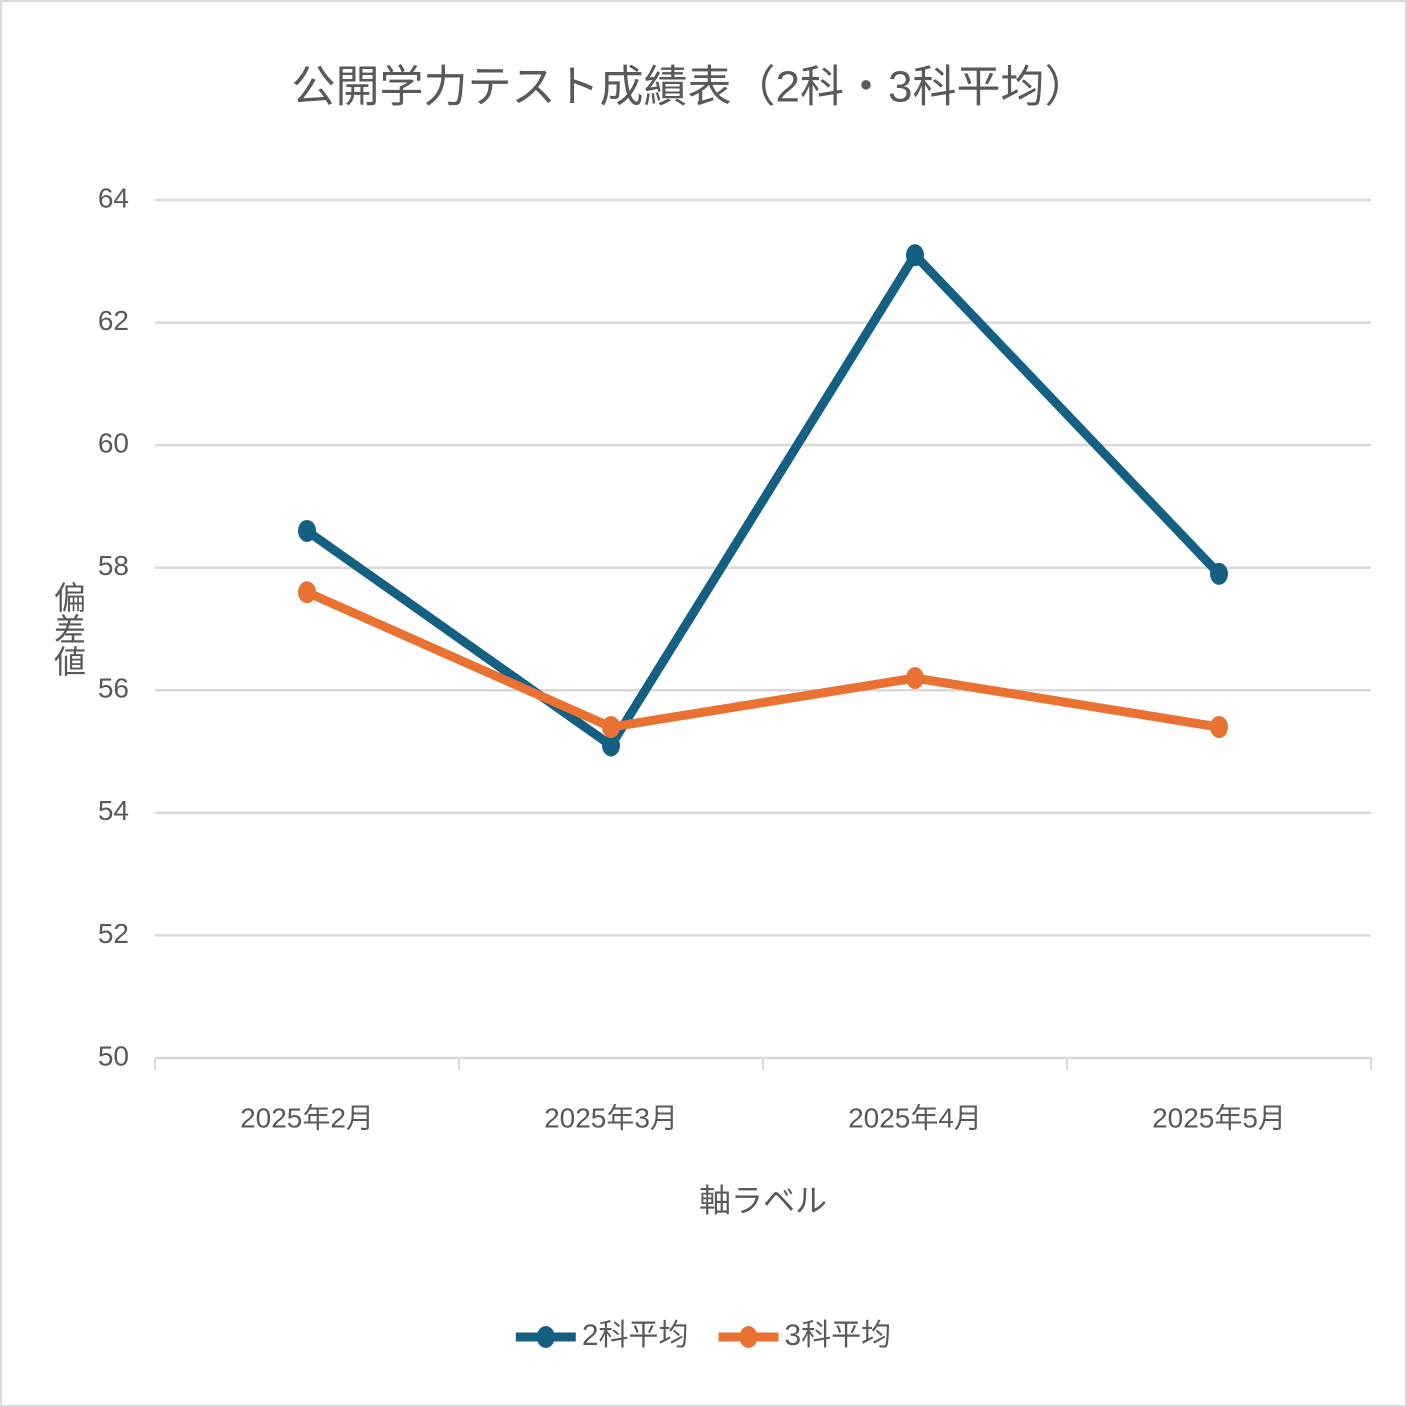 The image size is (1407, 1407). Describe the element at coordinates (307, 1117) in the screenshot. I see `x-tick-label: 2025年2月` at that location.